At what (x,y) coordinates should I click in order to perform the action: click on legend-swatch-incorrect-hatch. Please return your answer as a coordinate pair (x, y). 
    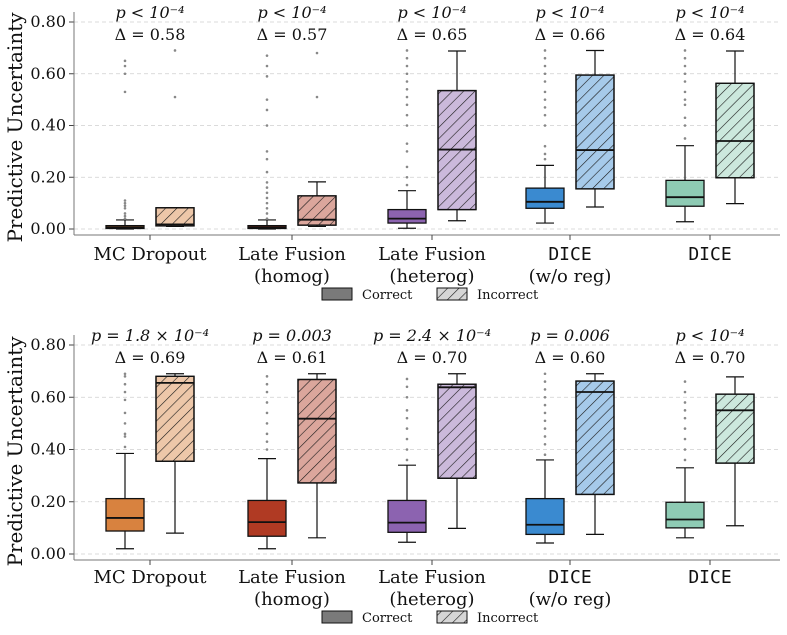
    Looking at the image, I should click on (452, 294).